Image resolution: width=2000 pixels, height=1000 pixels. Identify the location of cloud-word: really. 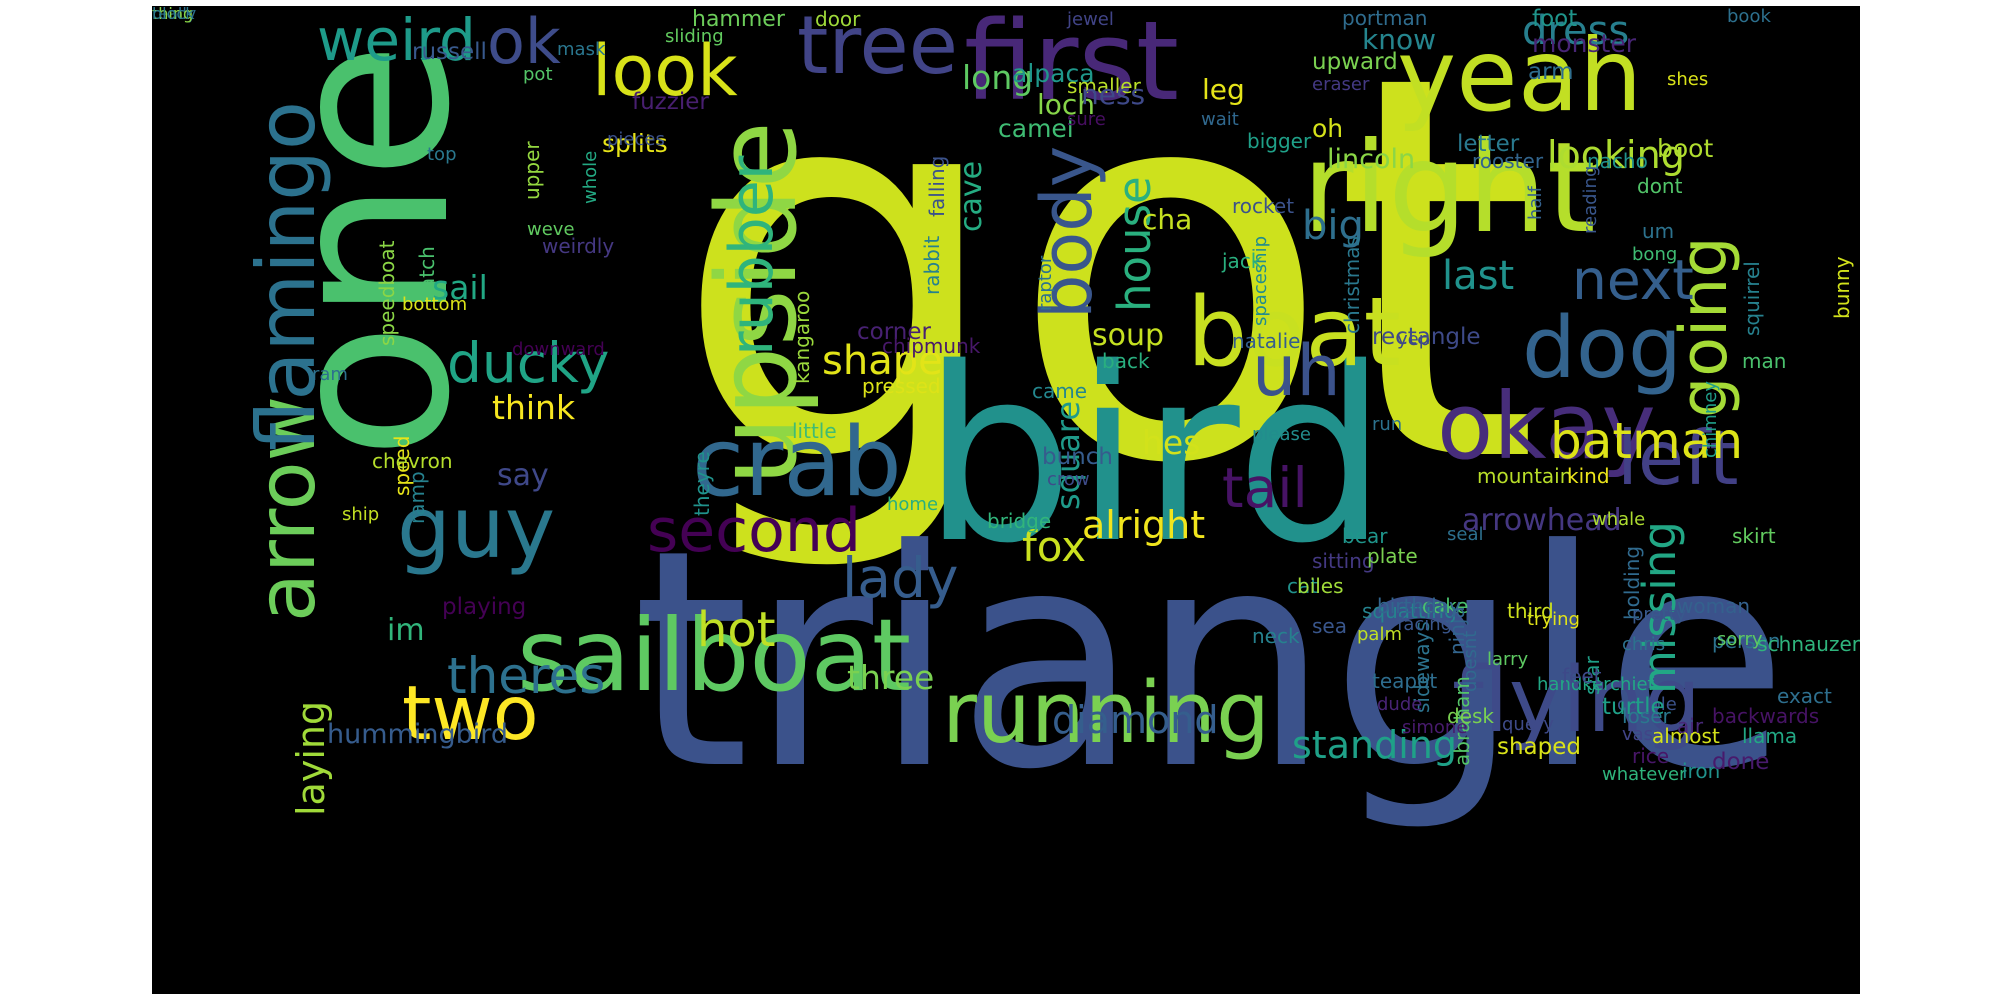
(174, 14).